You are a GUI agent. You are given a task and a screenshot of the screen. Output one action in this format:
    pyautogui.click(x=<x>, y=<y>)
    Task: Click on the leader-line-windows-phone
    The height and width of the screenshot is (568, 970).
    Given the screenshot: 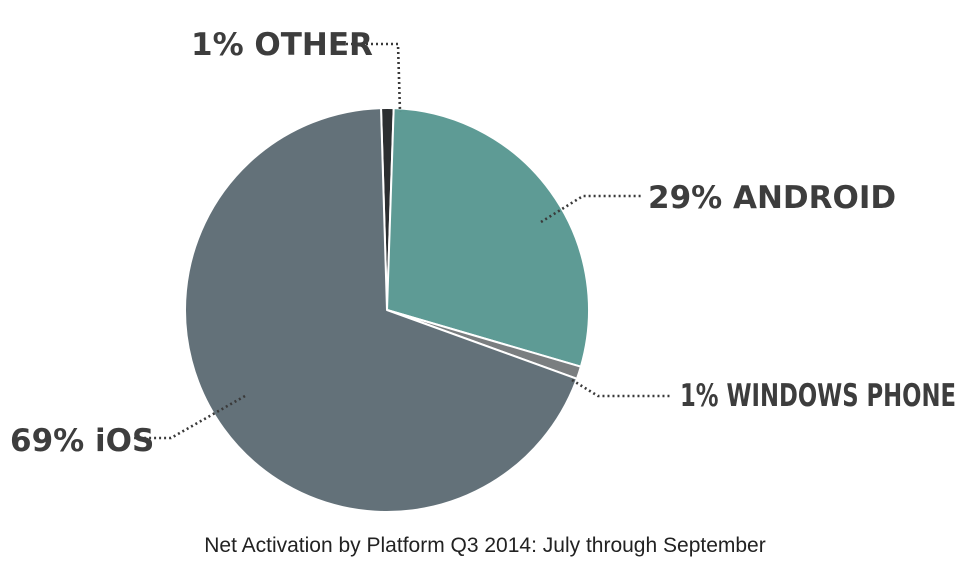 What is the action you would take?
    pyautogui.click(x=620, y=388)
    